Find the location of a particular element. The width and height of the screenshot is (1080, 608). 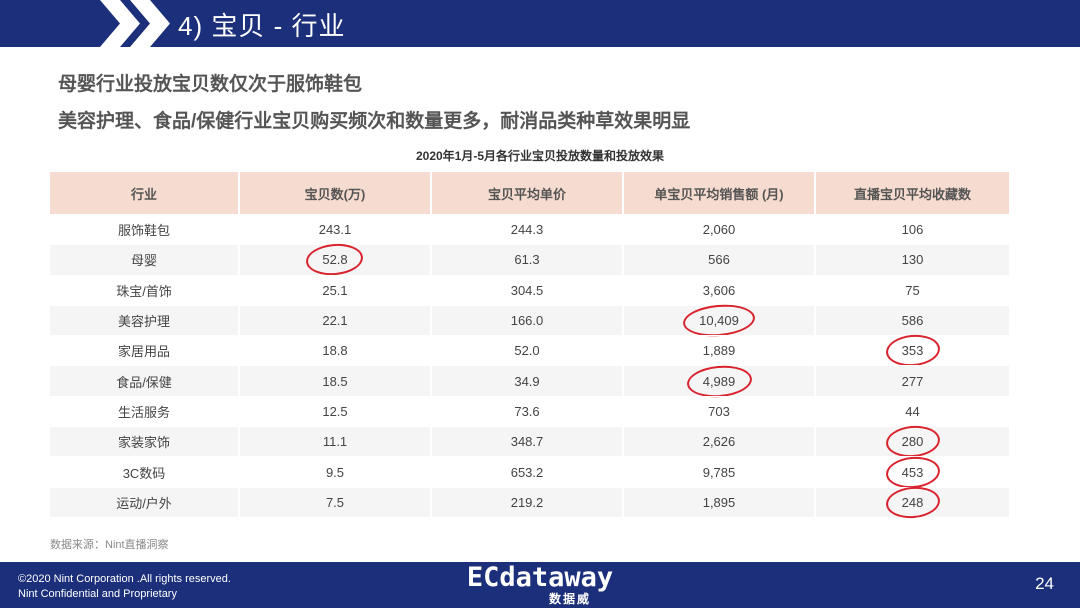

column-header-avg-sales: 单宝贝平均销售额 (月) is located at coordinates (720, 193).